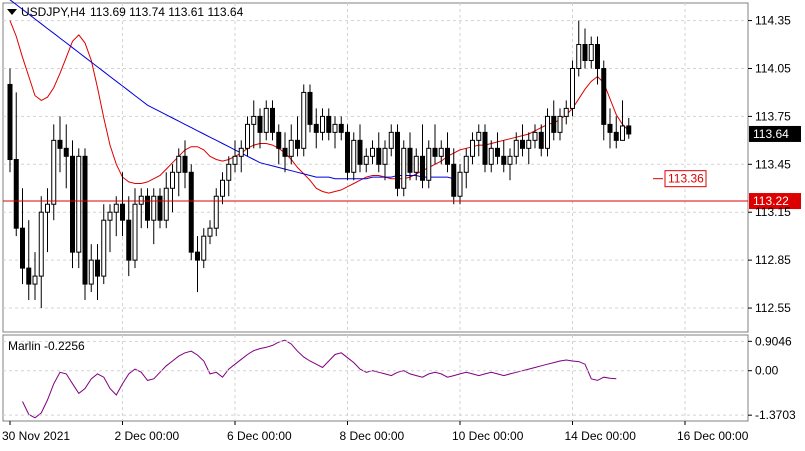 The image size is (805, 451). I want to click on chart-menu-triangle-icon, so click(12, 12).